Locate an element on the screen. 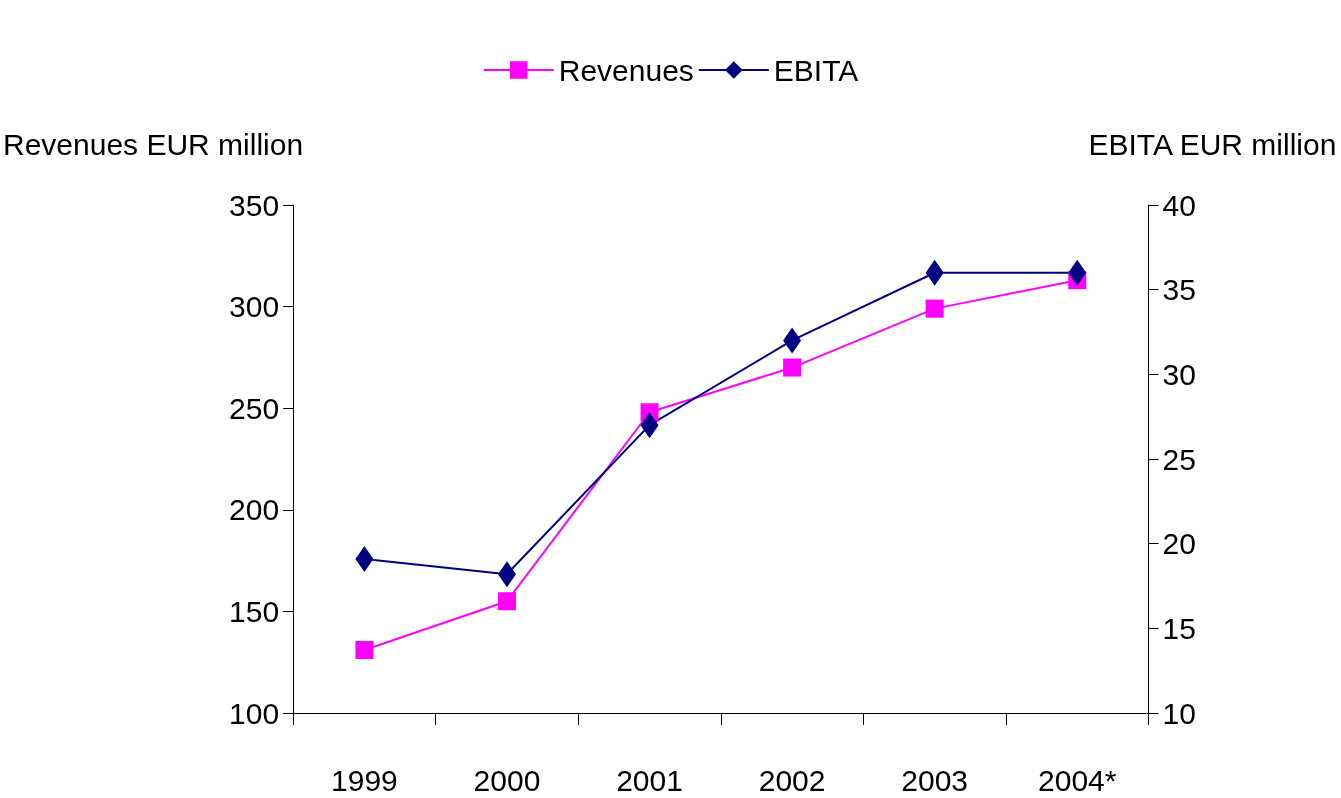 The width and height of the screenshot is (1341, 798). x-tick-label: 2001 is located at coordinates (649, 780).